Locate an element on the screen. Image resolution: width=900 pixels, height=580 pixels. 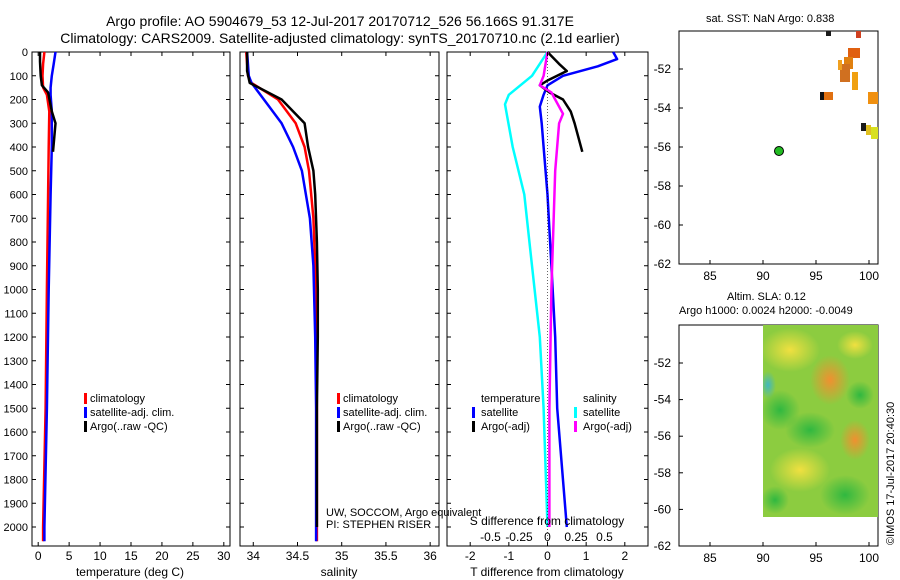
depth-tick-label: 400 is located at coordinates (19, 148).